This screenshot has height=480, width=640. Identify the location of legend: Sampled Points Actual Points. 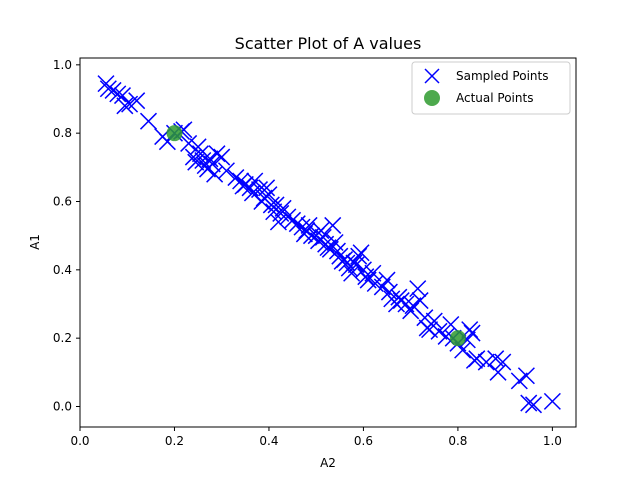
(491, 88).